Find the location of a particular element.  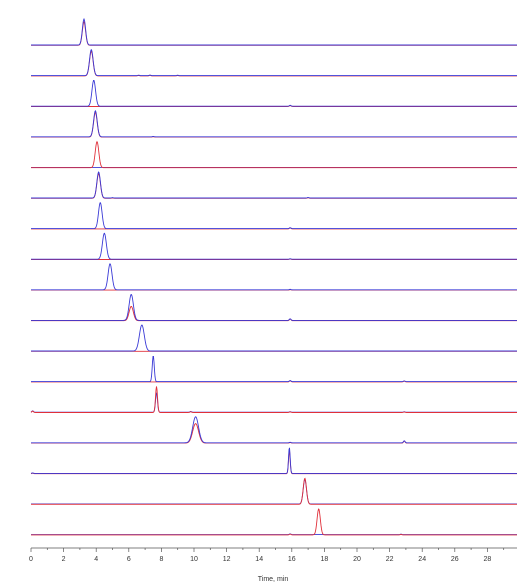

trace-12-blue-series is located at coordinates (274, 369).